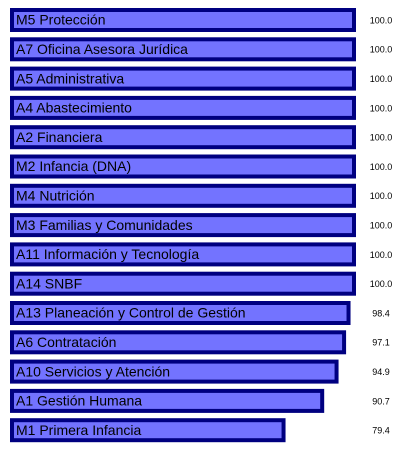 The image size is (405, 464). I want to click on category-label: M1 Primera Infancia, so click(78, 430).